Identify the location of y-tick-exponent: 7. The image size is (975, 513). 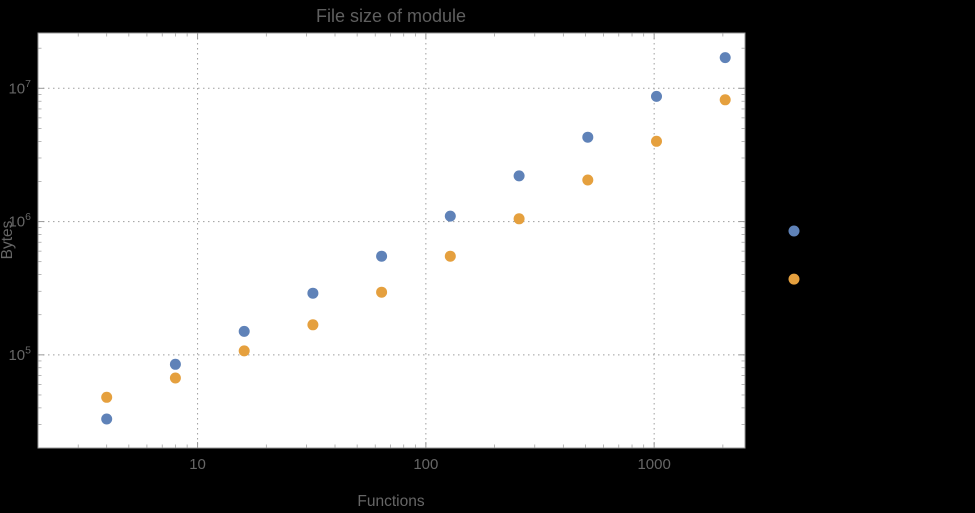
(28, 84).